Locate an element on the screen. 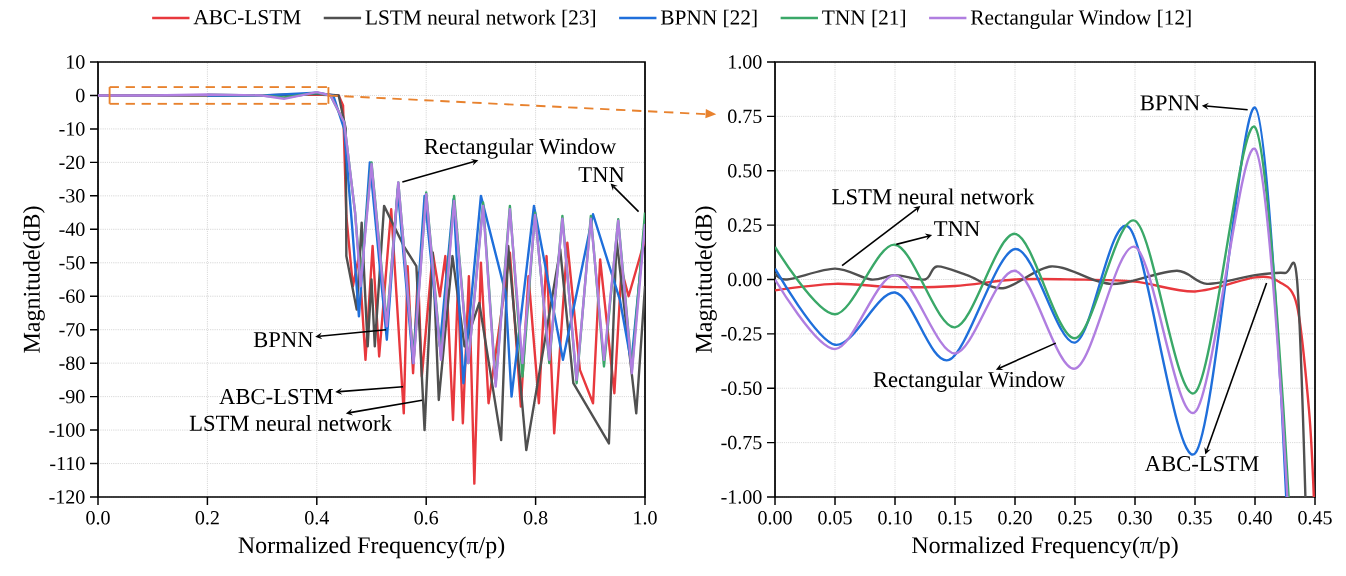  y-tick-label: -20 is located at coordinates (72, 162).